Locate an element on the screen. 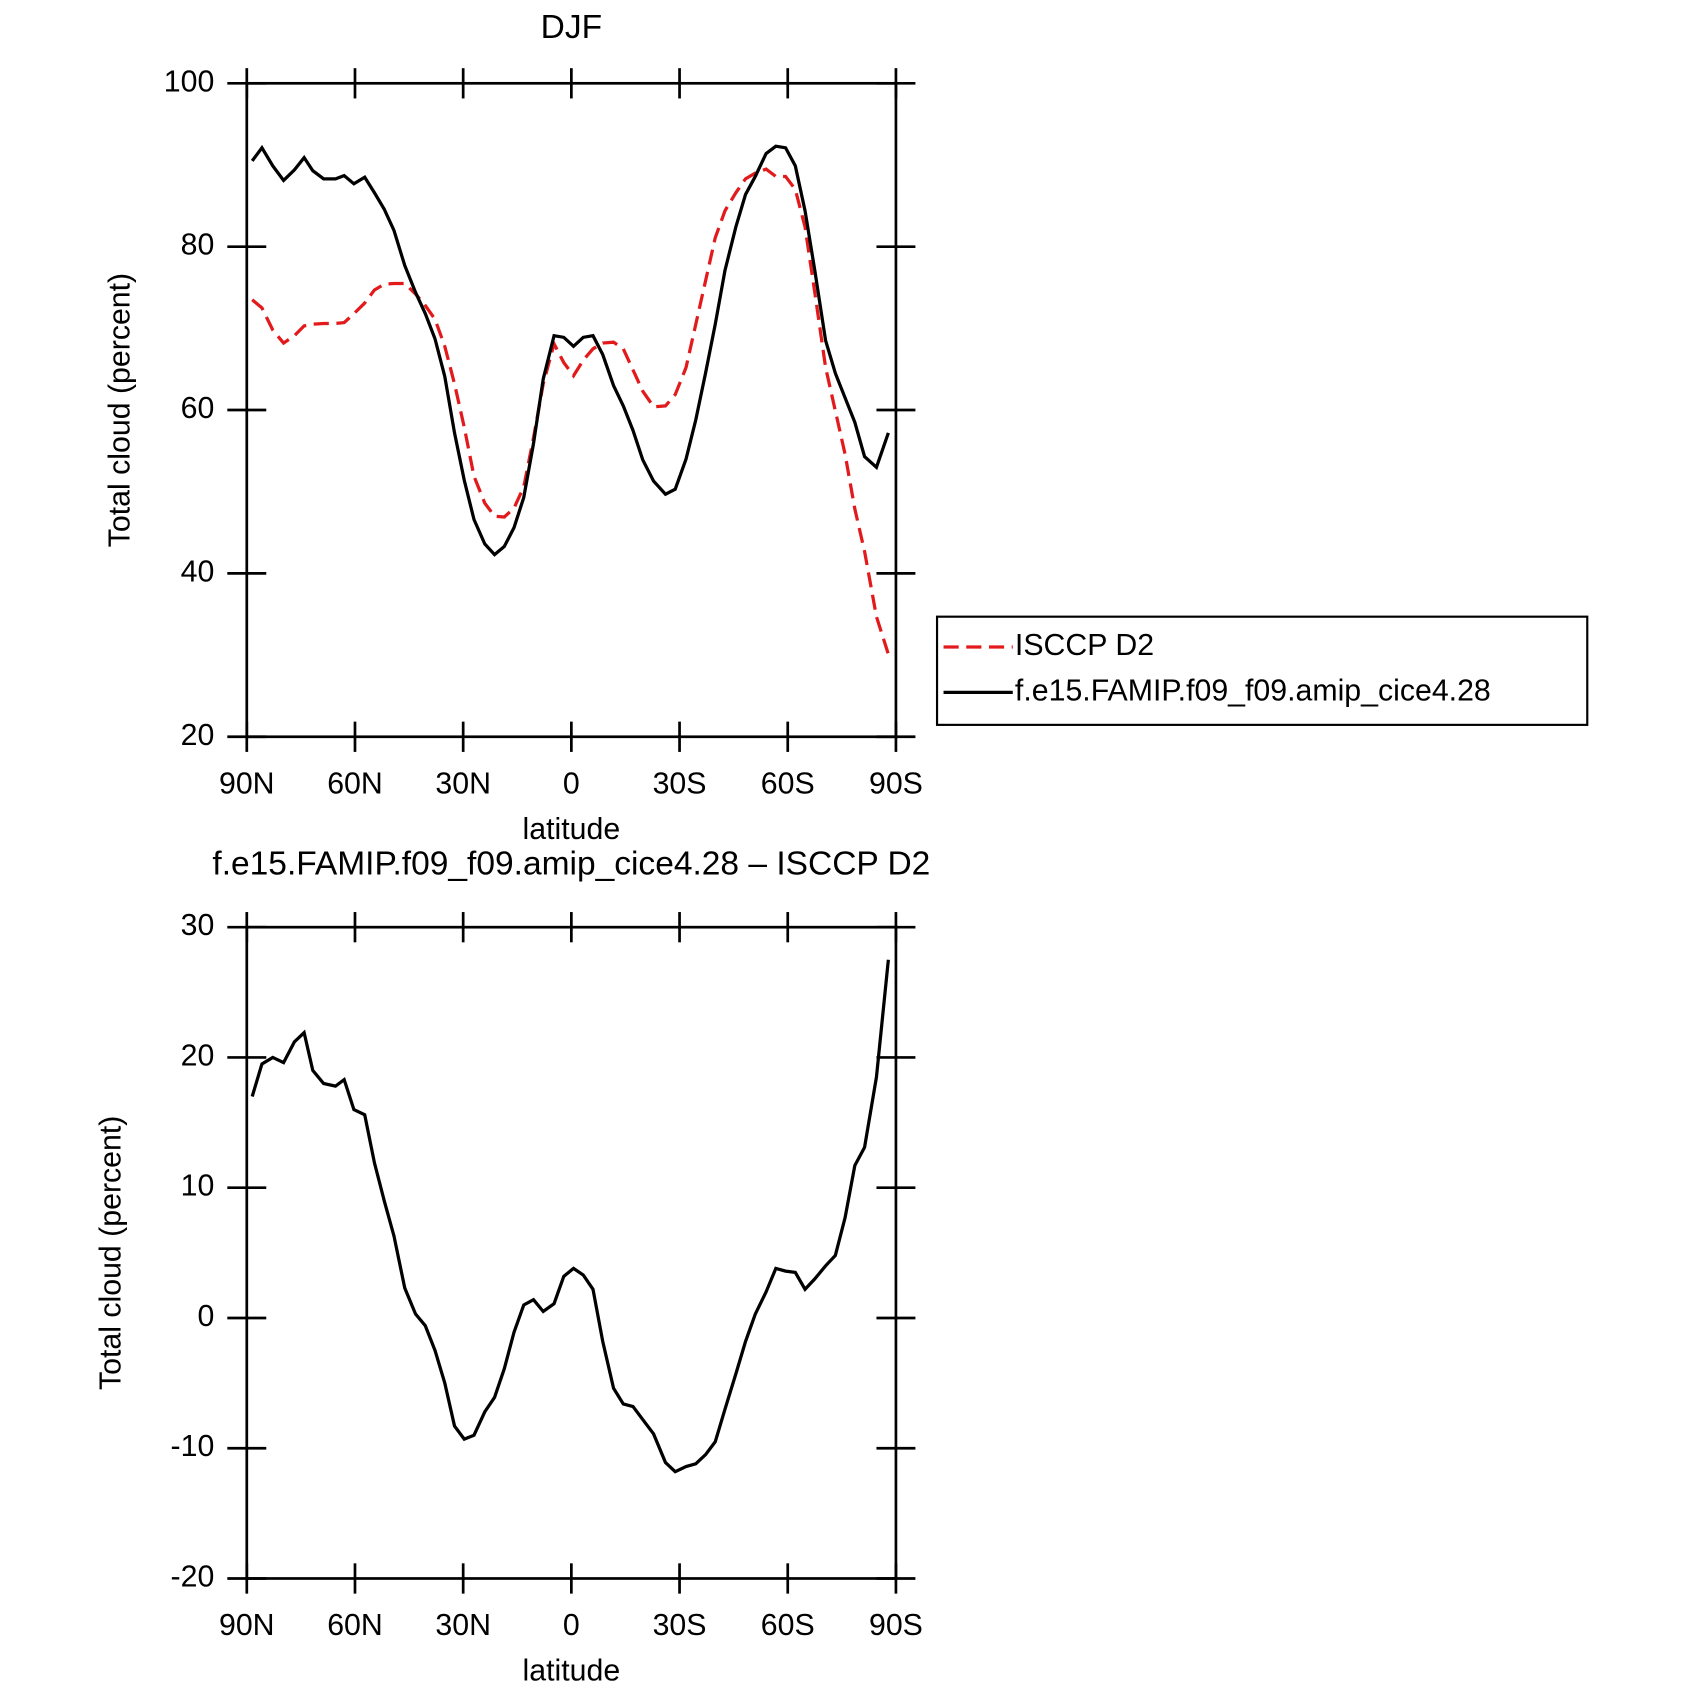 This screenshot has width=1688, height=1691. chart-title: DJF is located at coordinates (571, 27).